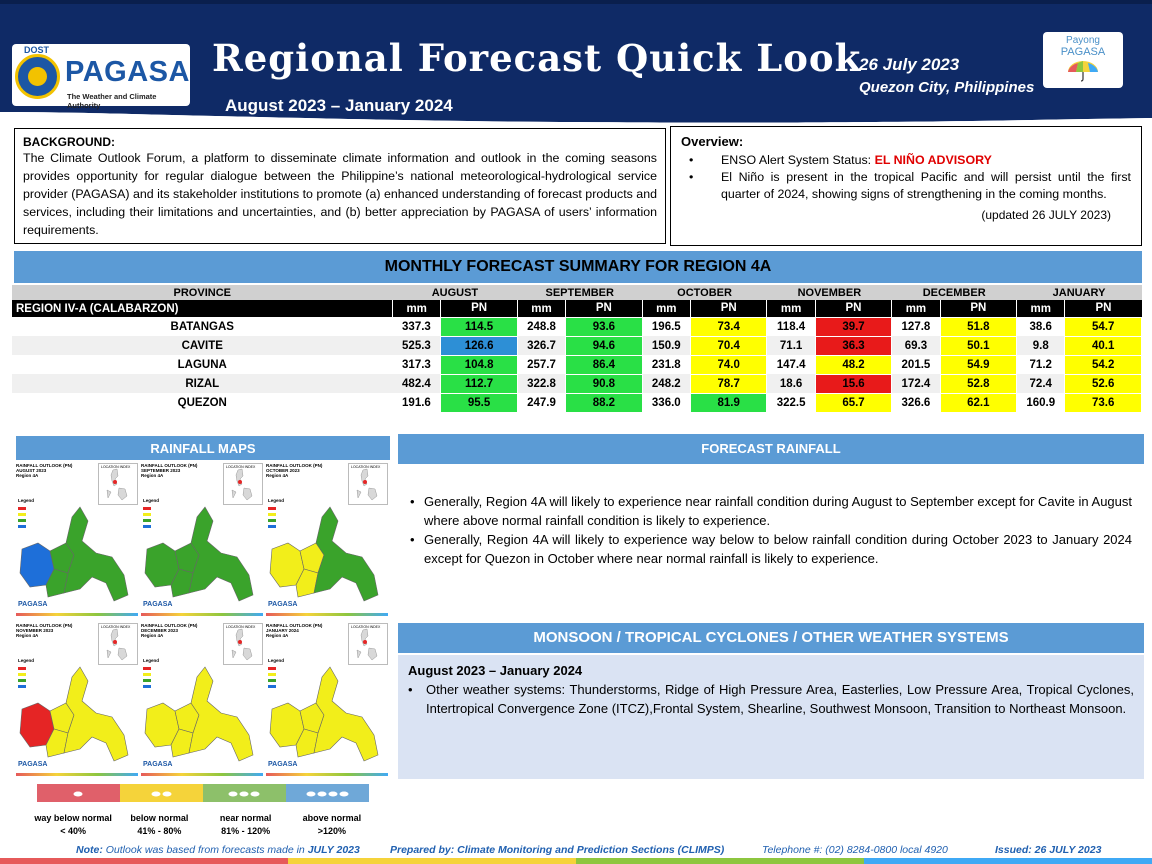 The width and height of the screenshot is (1152, 864). I want to click on background-label: BACKGROUND:, so click(69, 142).